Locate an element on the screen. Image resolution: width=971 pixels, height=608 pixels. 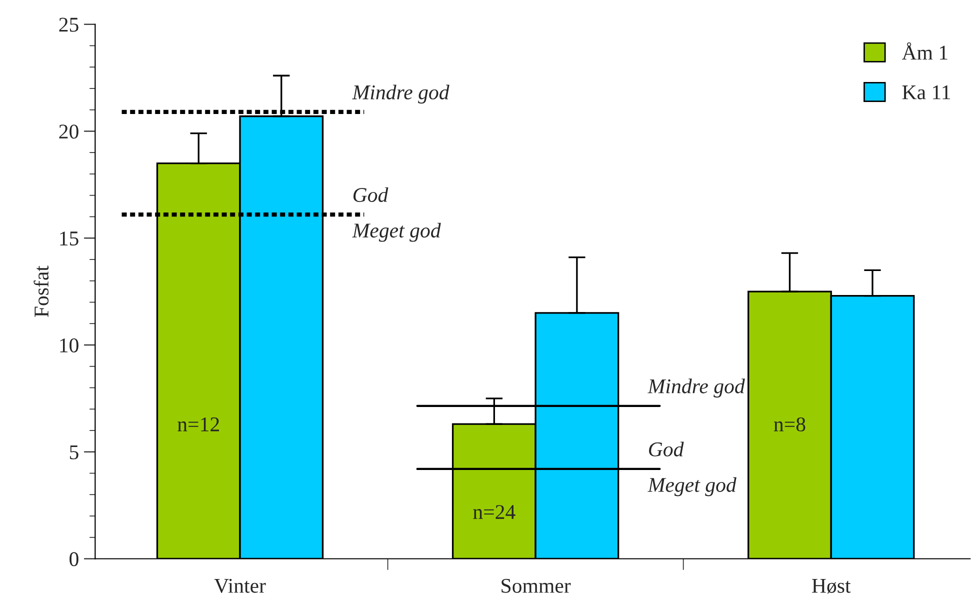
x-tick-label: Sommer is located at coordinates (536, 585).